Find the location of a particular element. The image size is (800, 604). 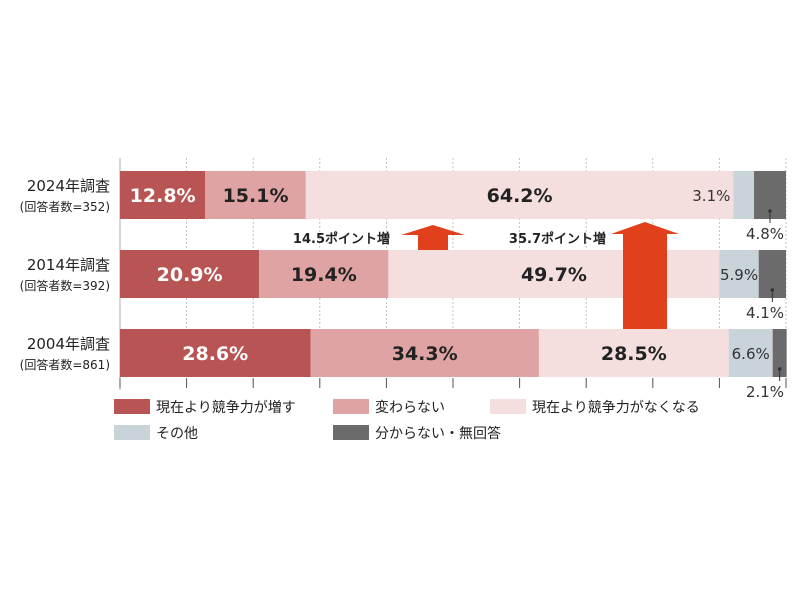

data-label: 20.9% is located at coordinates (190, 275).